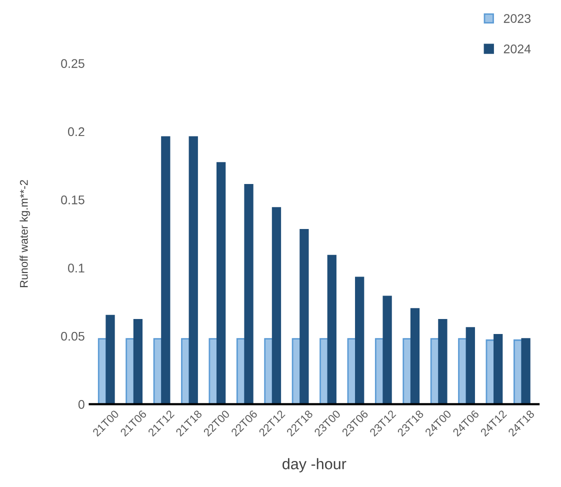 The image size is (561, 487). What do you see at coordinates (72, 336) in the screenshot?
I see `y-tick-label: 0.05` at bounding box center [72, 336].